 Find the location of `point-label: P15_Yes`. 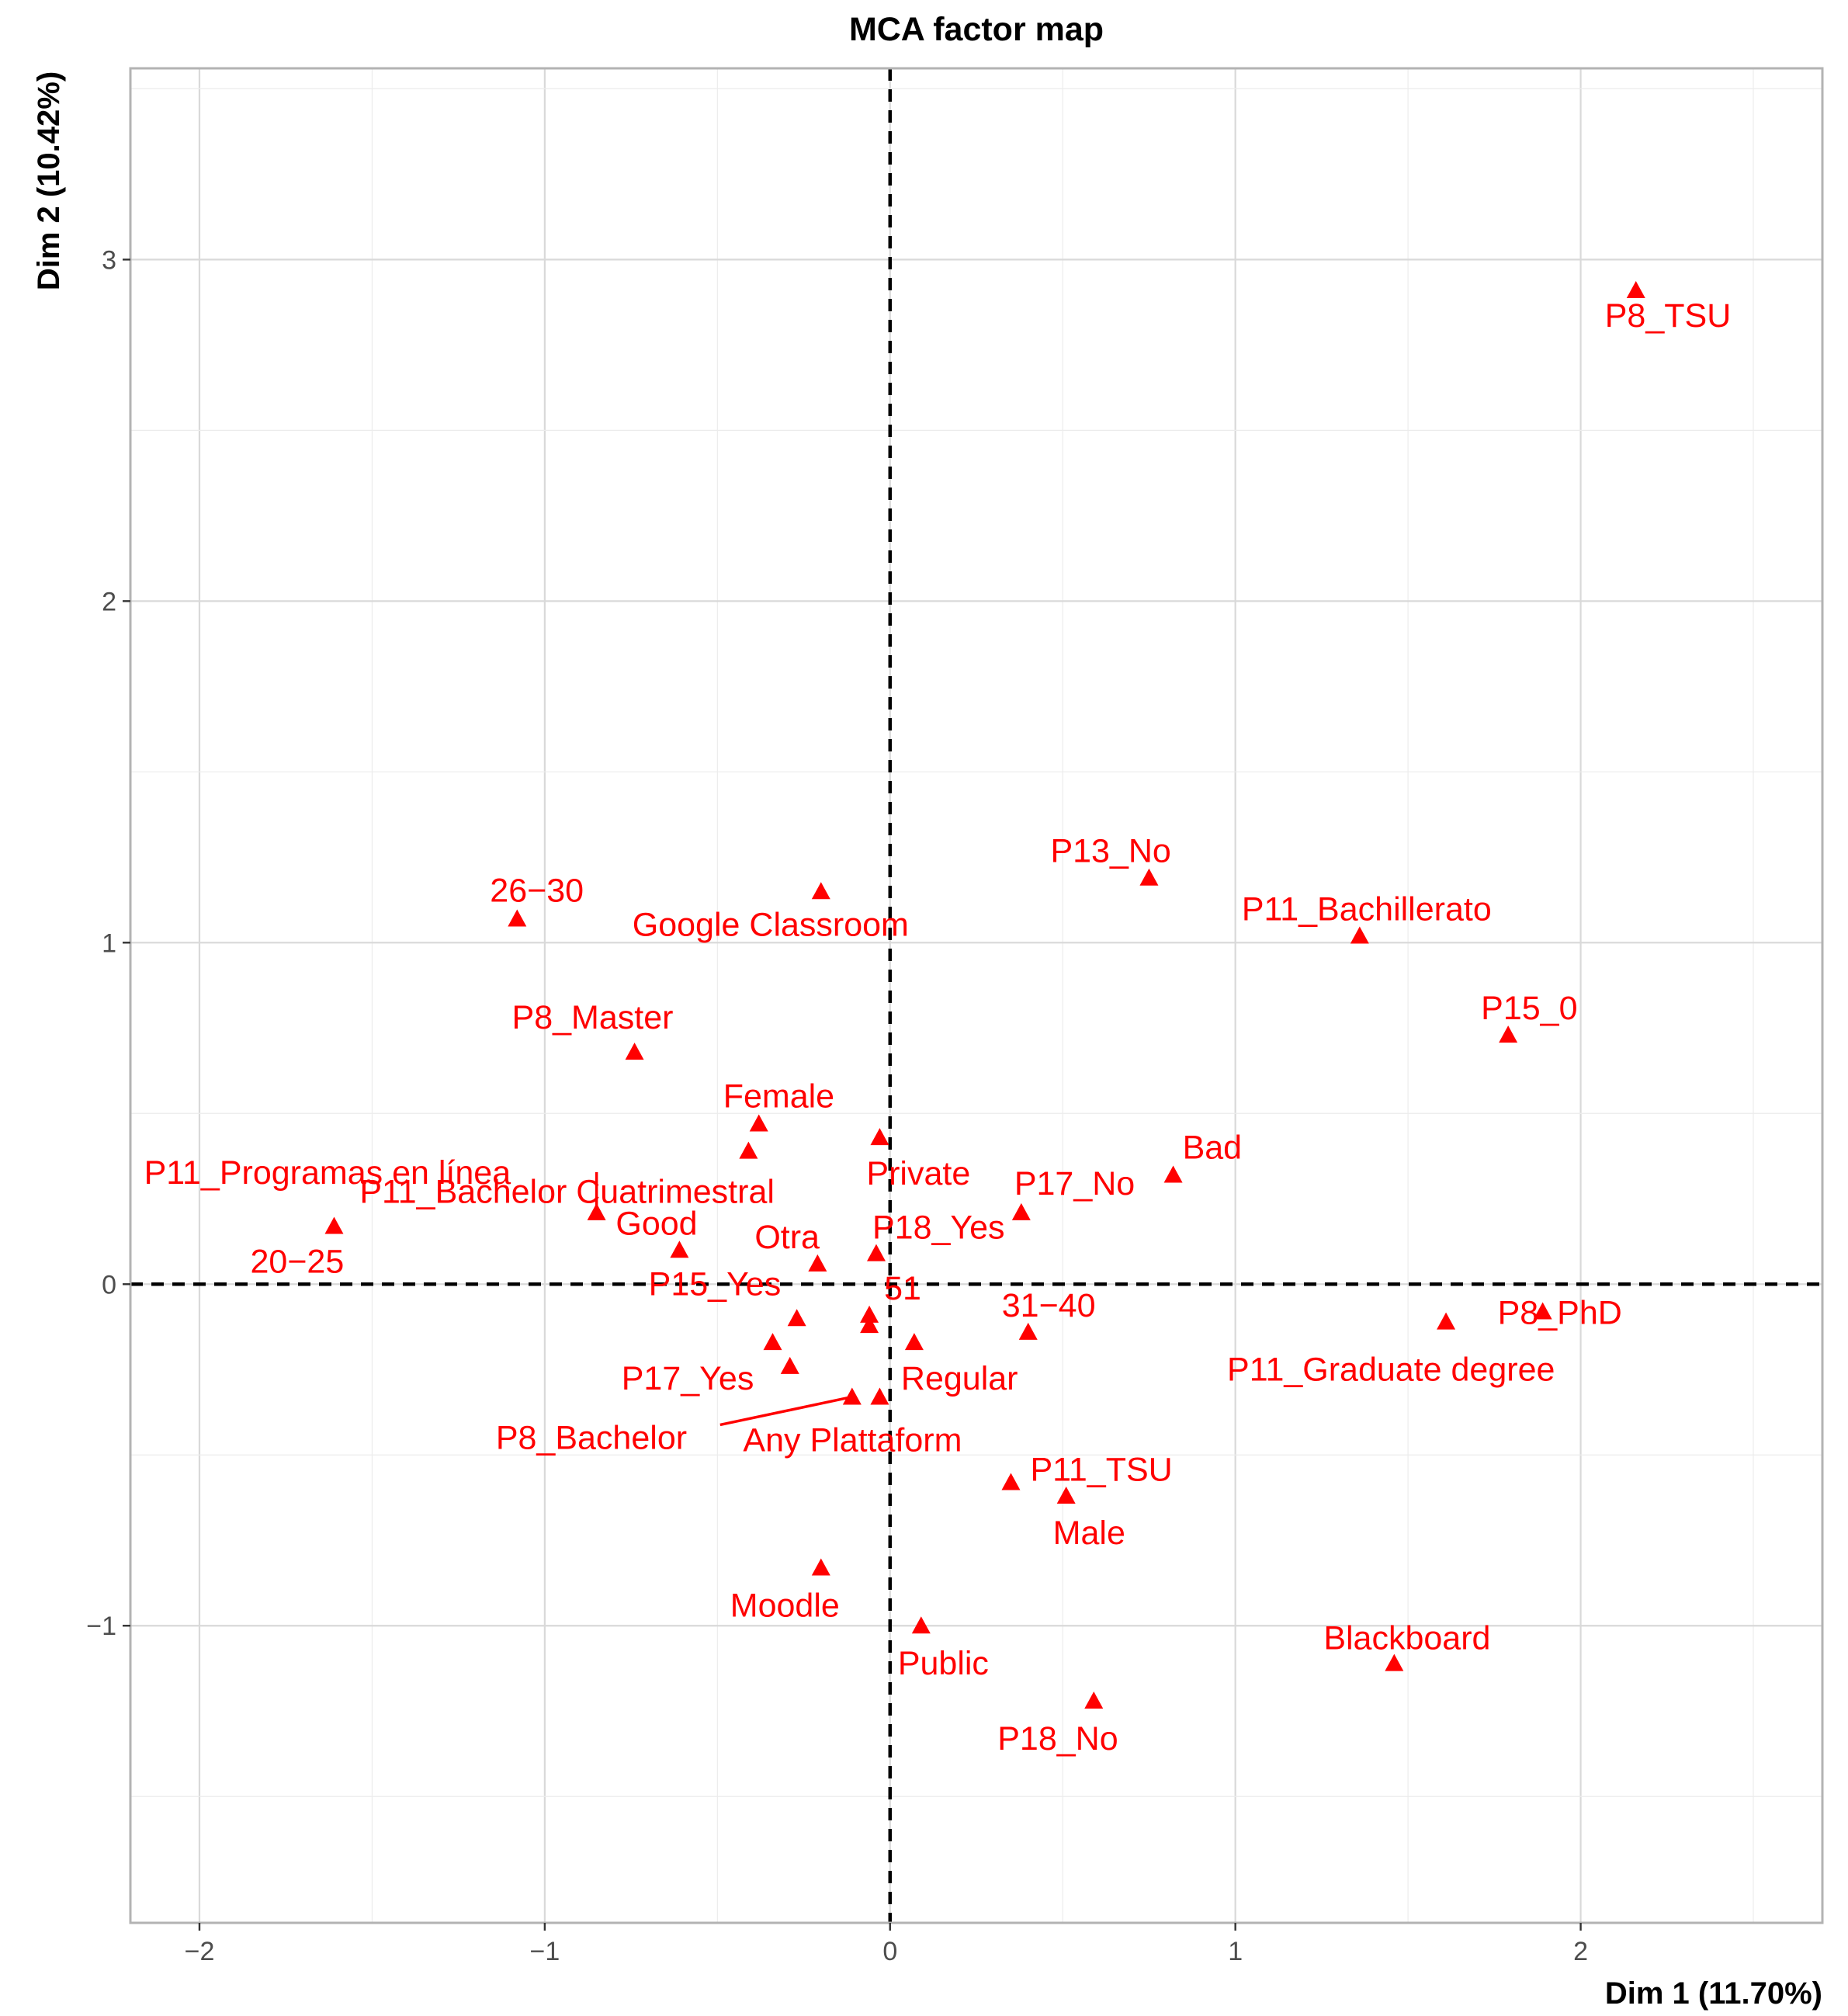

point-label: P15_Yes is located at coordinates (715, 1284).